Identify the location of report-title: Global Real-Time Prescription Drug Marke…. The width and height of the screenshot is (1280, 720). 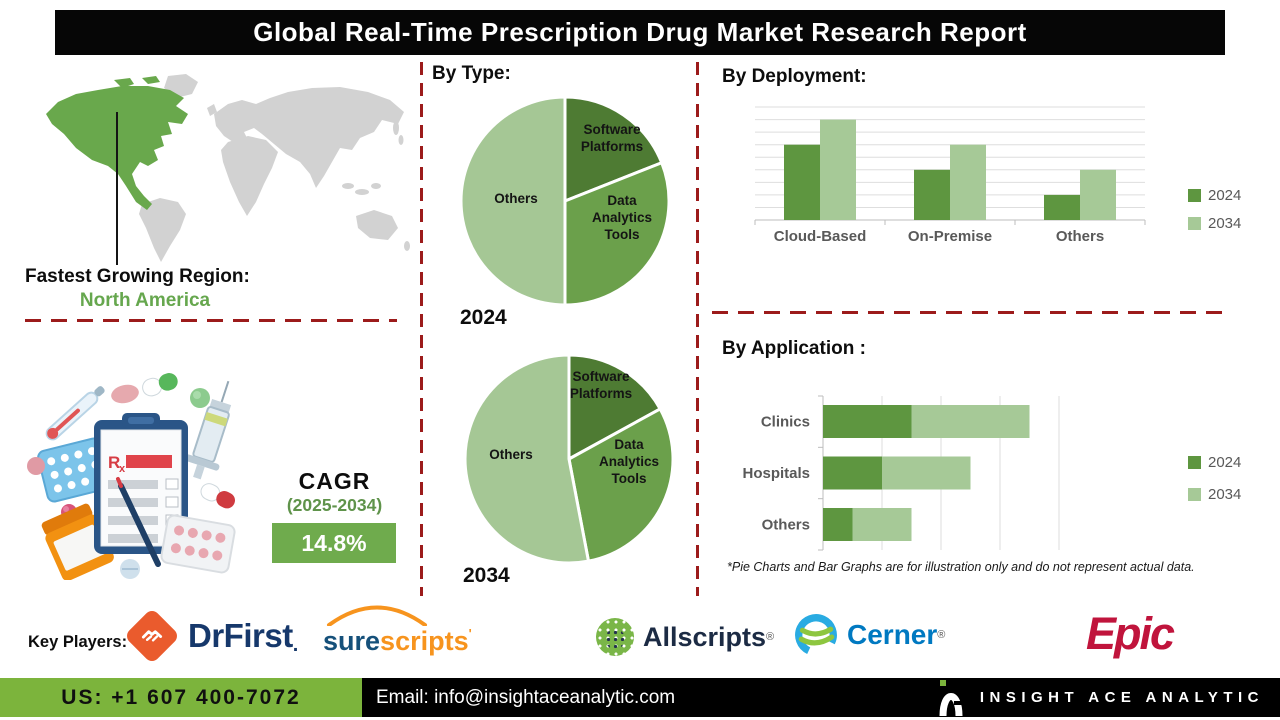
(640, 32).